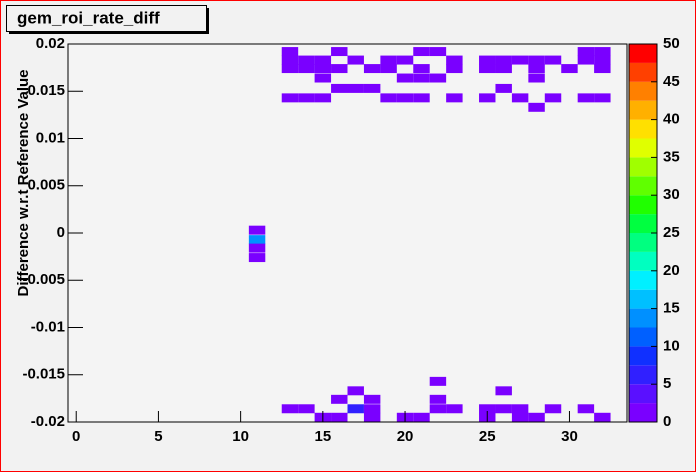  Describe the element at coordinates (487, 436) in the screenshot. I see `x-tick-label: 25` at that location.